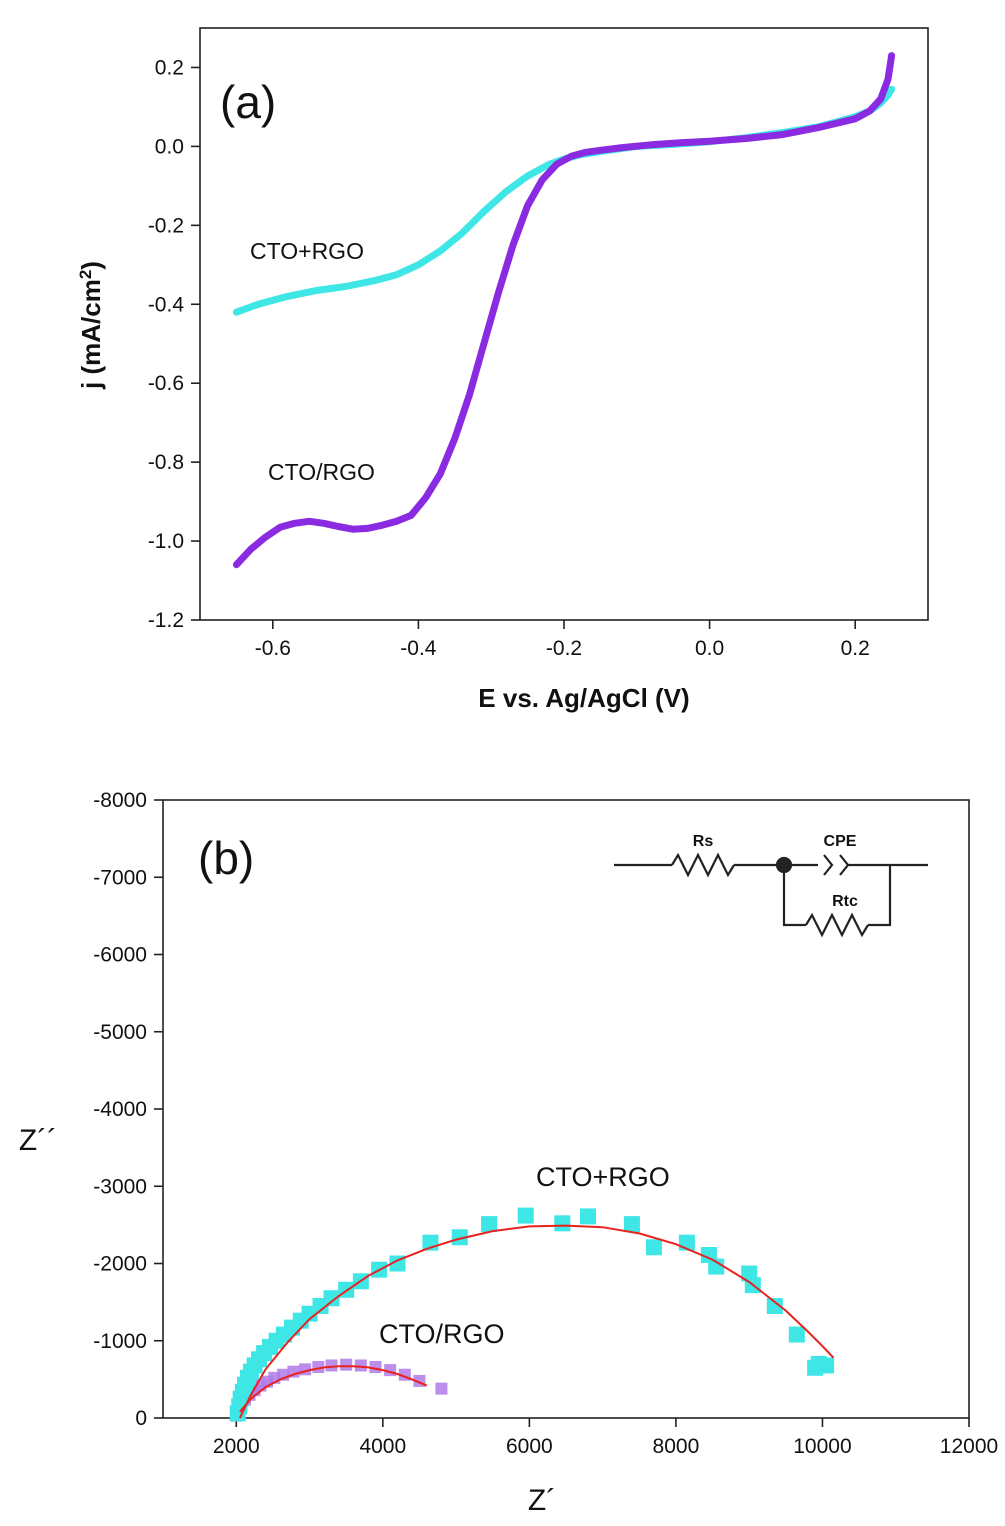  What do you see at coordinates (564, 648) in the screenshot?
I see `panel-a-x-tick-label: -0.2` at bounding box center [564, 648].